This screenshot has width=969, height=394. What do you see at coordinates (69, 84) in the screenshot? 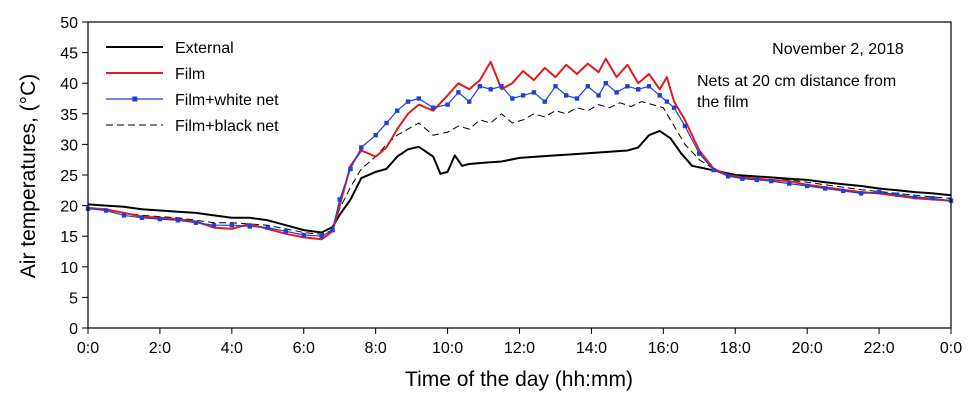
I see `y-tick-label: 40` at bounding box center [69, 84].